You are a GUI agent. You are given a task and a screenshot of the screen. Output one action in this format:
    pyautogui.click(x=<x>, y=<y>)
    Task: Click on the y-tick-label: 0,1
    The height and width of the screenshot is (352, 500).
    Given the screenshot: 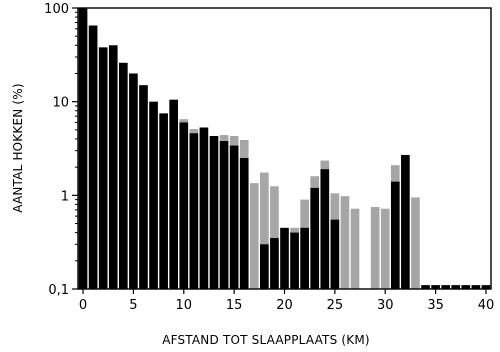 What is the action you would take?
    pyautogui.click(x=58, y=290)
    